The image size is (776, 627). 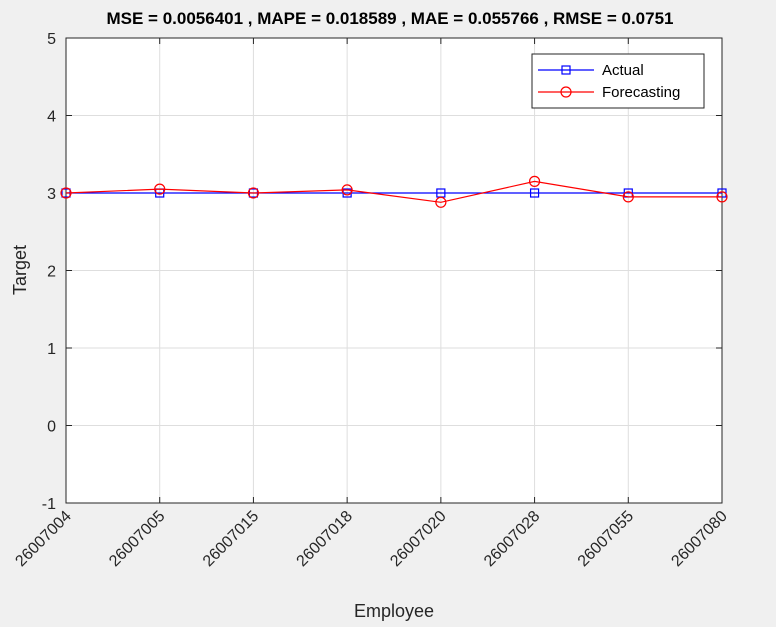 I want to click on series-layer, so click(x=394, y=191).